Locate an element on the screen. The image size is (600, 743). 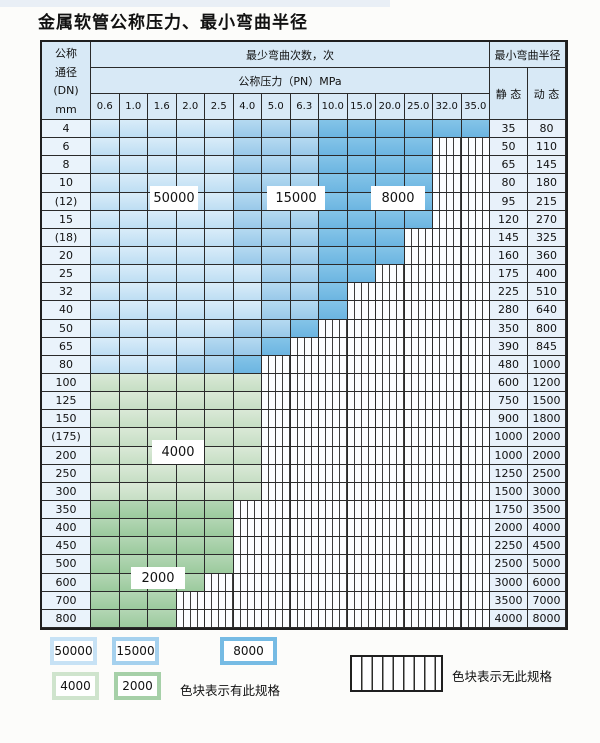
bend-times-header: 最少弯曲次数，次 is located at coordinates (290, 55).